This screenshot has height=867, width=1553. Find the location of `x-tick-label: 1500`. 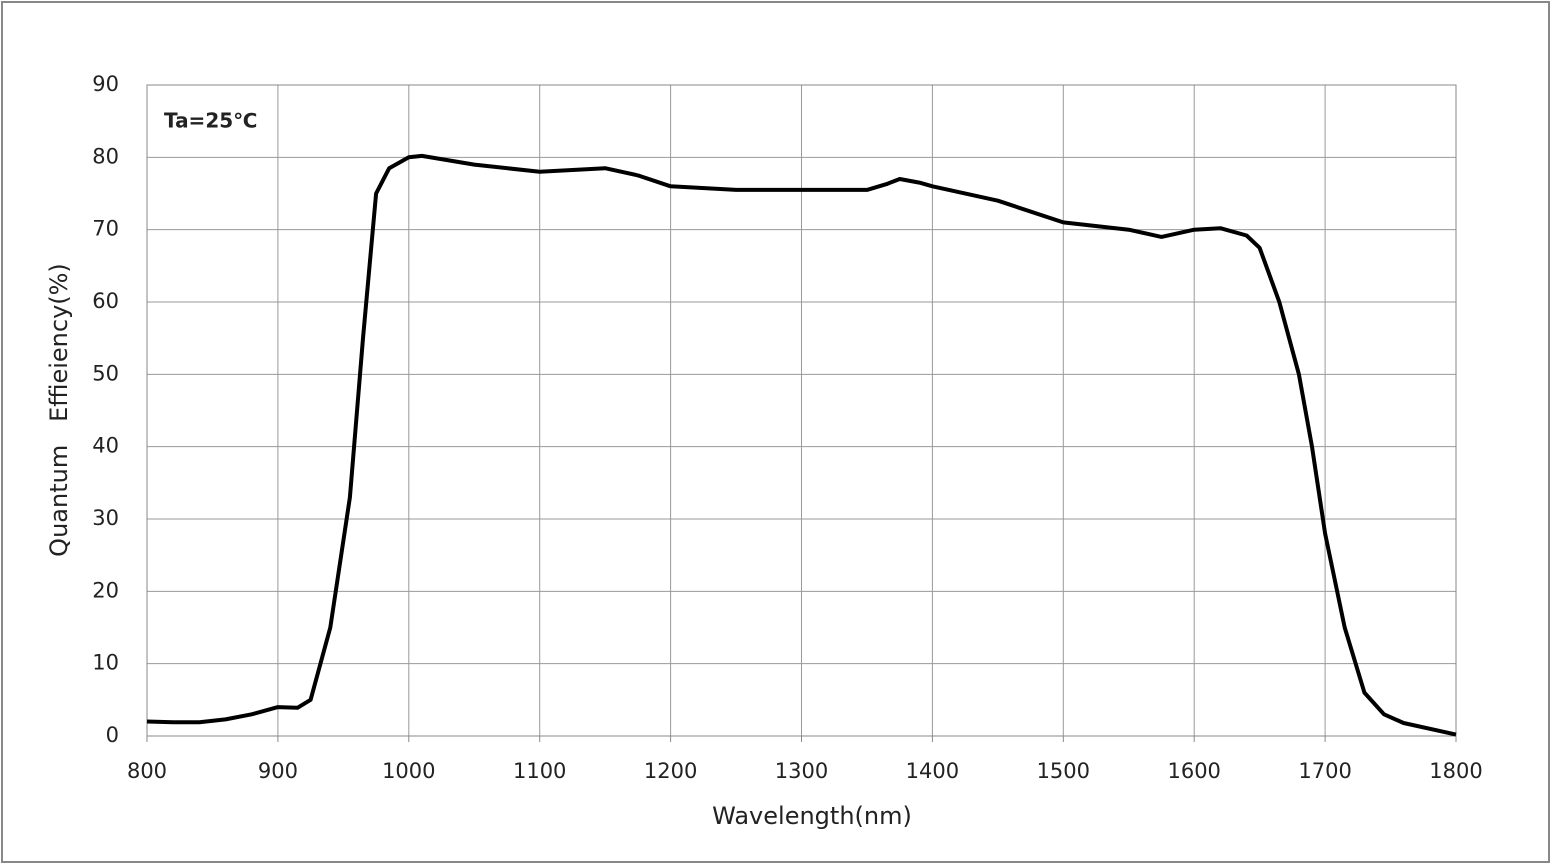

x-tick-label: 1500 is located at coordinates (1063, 771).